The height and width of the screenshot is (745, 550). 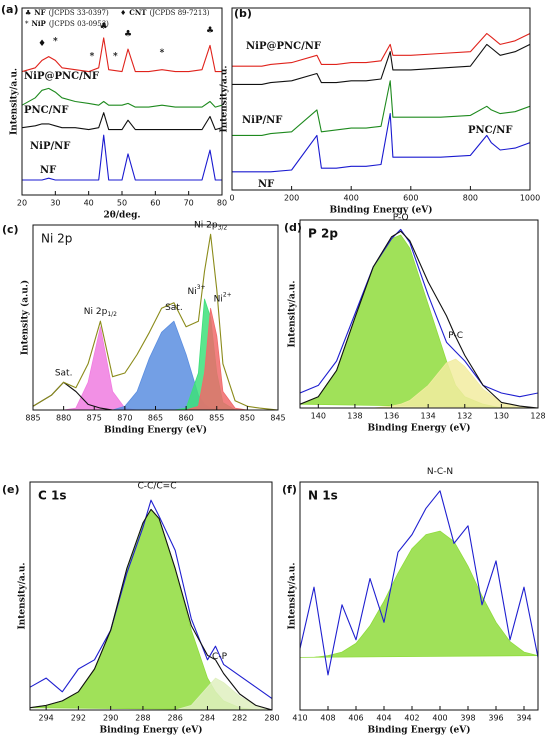 What do you see at coordinates (440, 472) in the screenshot?
I see `series-name: N-C-N` at bounding box center [440, 472].